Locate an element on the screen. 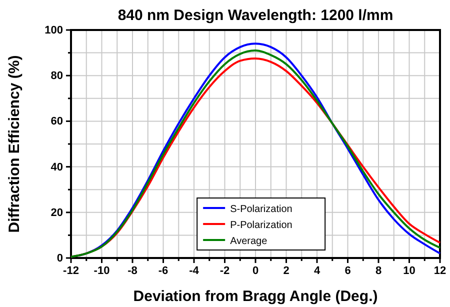 Image resolution: width=450 pixels, height=307 pixels. legend-label: Average is located at coordinates (249, 241).